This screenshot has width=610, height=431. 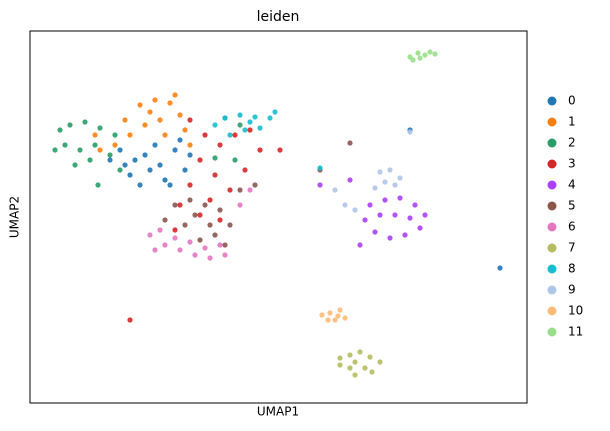 I want to click on legend-label: 5, so click(x=572, y=206).